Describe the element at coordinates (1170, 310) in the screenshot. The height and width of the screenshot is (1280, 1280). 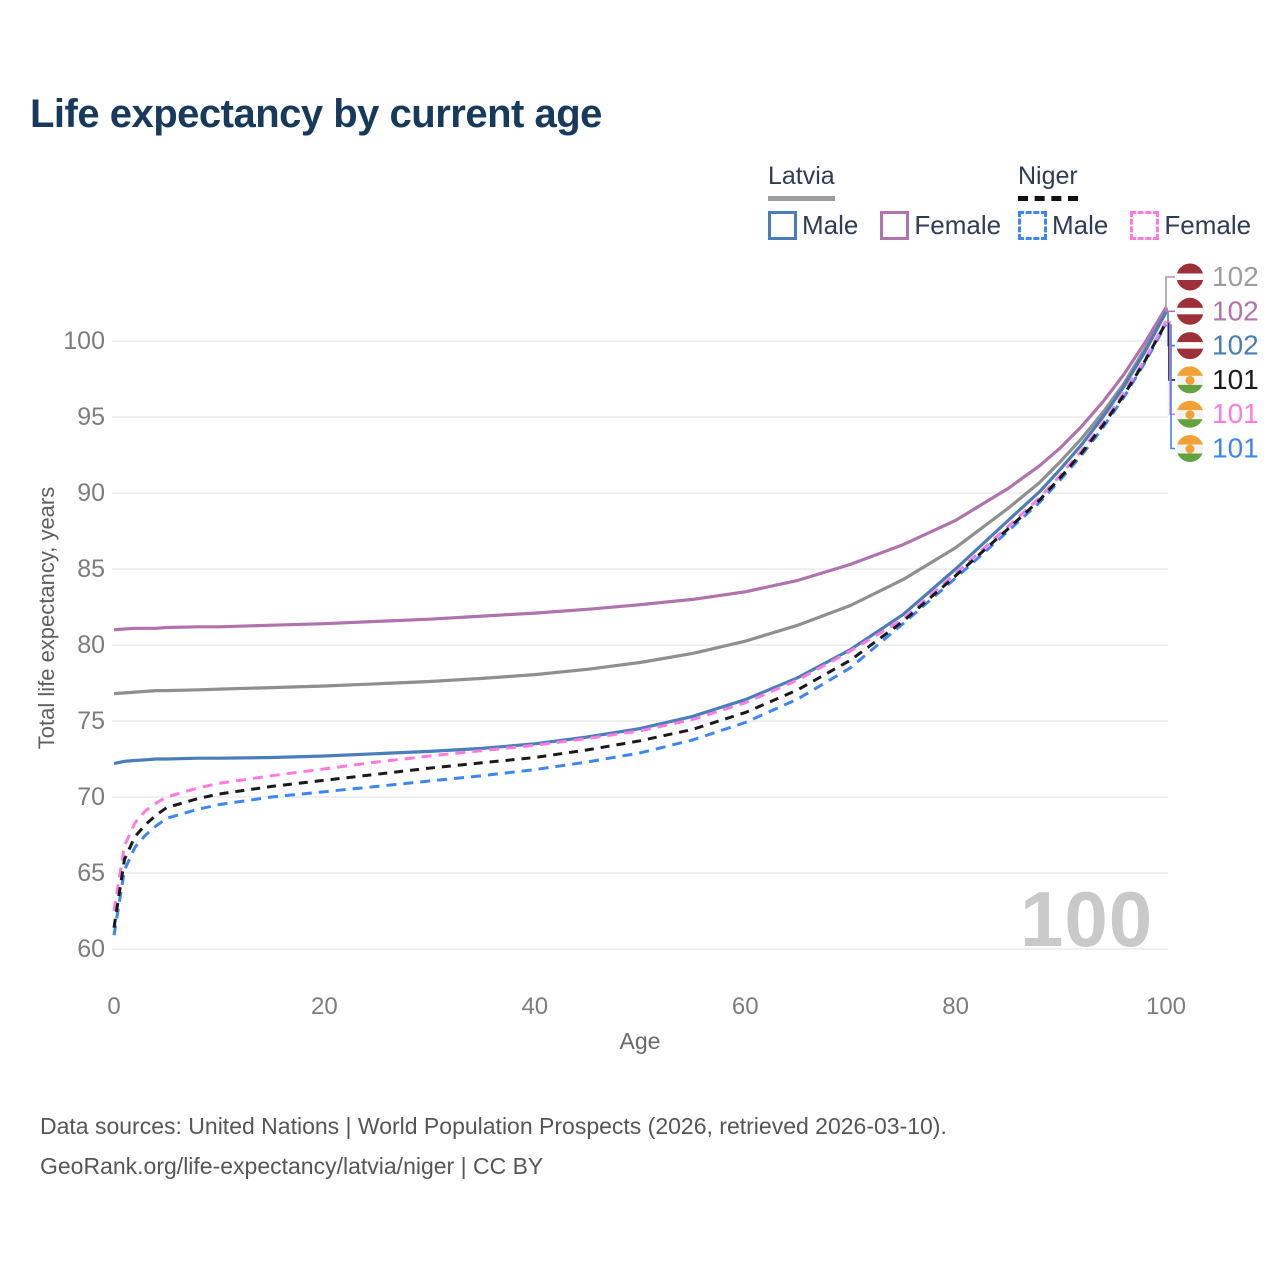
I see `end-label-connector-latvia-female` at that location.